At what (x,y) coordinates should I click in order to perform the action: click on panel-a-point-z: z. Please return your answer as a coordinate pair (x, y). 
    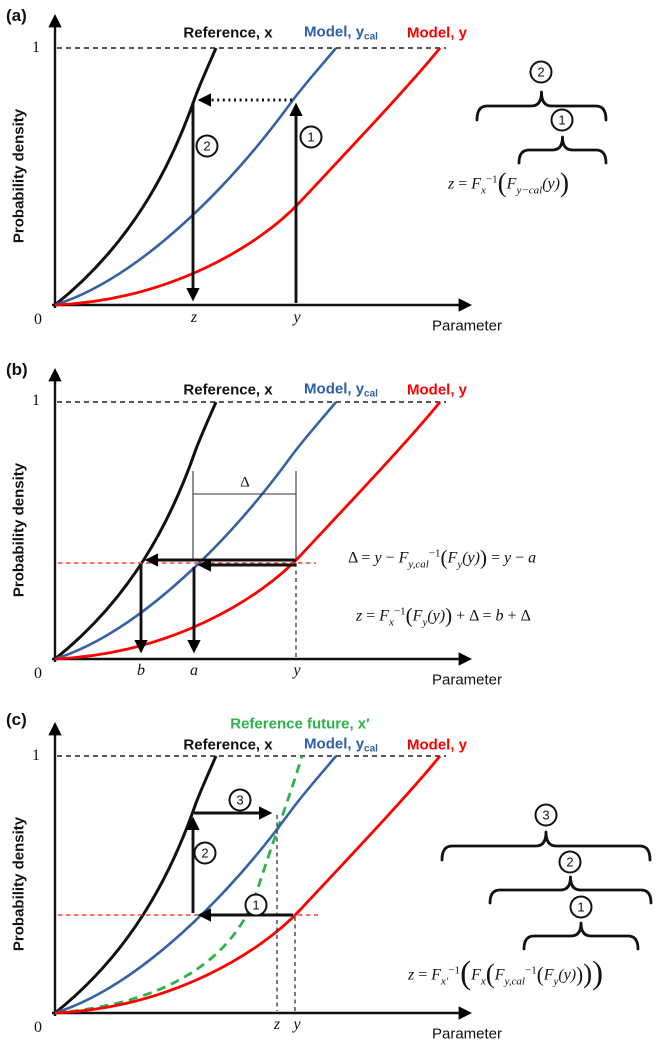
    Looking at the image, I should click on (194, 317).